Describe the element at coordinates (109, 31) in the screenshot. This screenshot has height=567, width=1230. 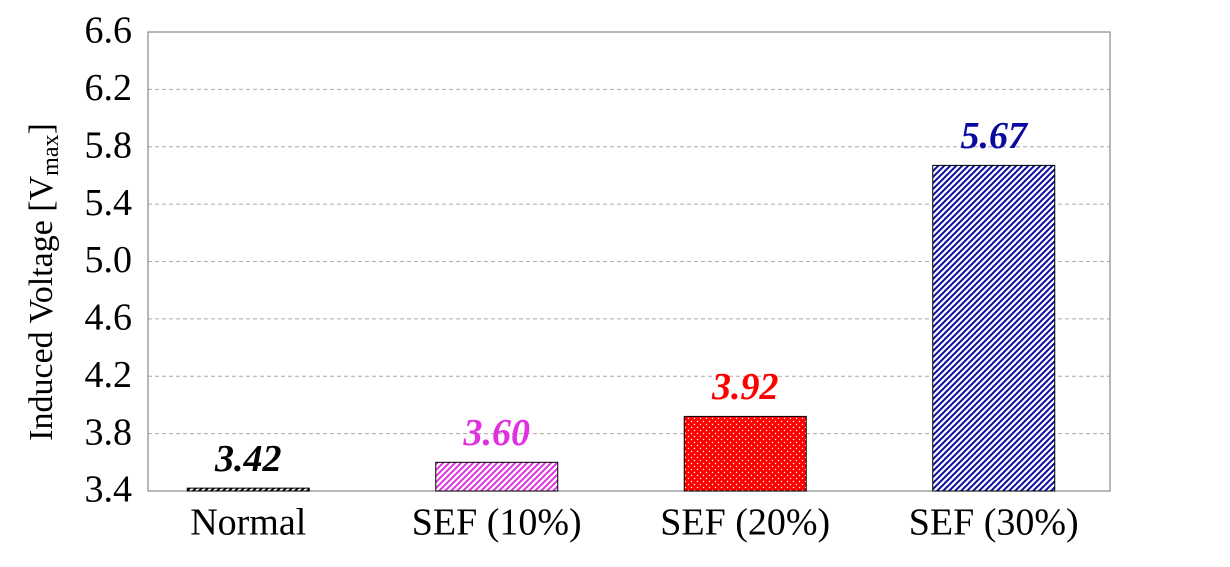
I see `y-tick-label: 6.6` at that location.